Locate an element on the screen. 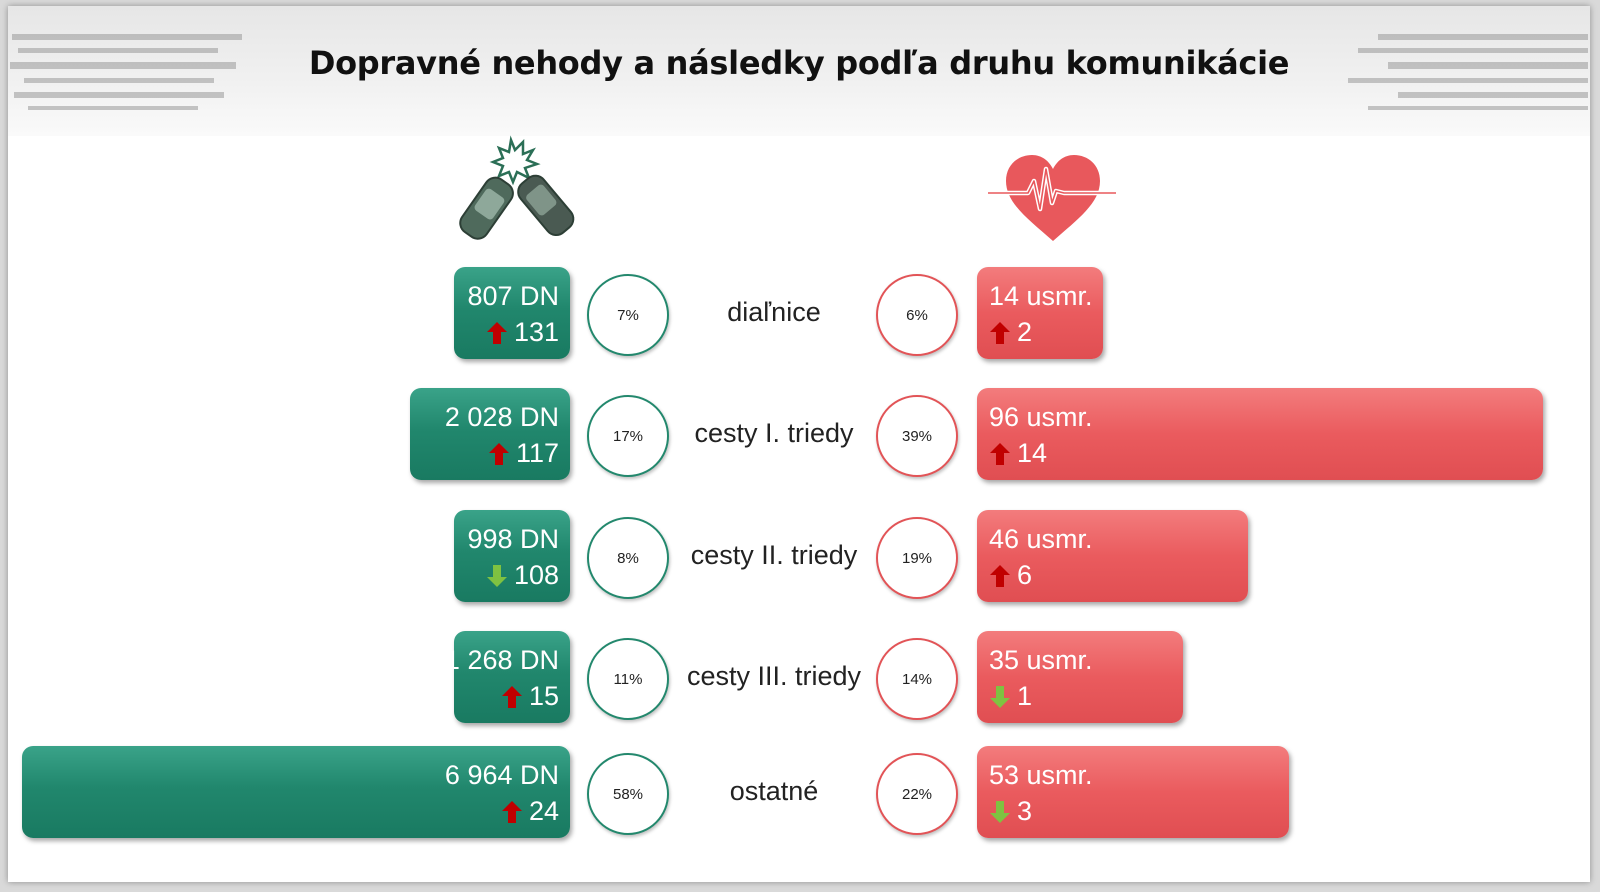  fatalities-bar: 46 usmr. 6 is located at coordinates (1113, 556).